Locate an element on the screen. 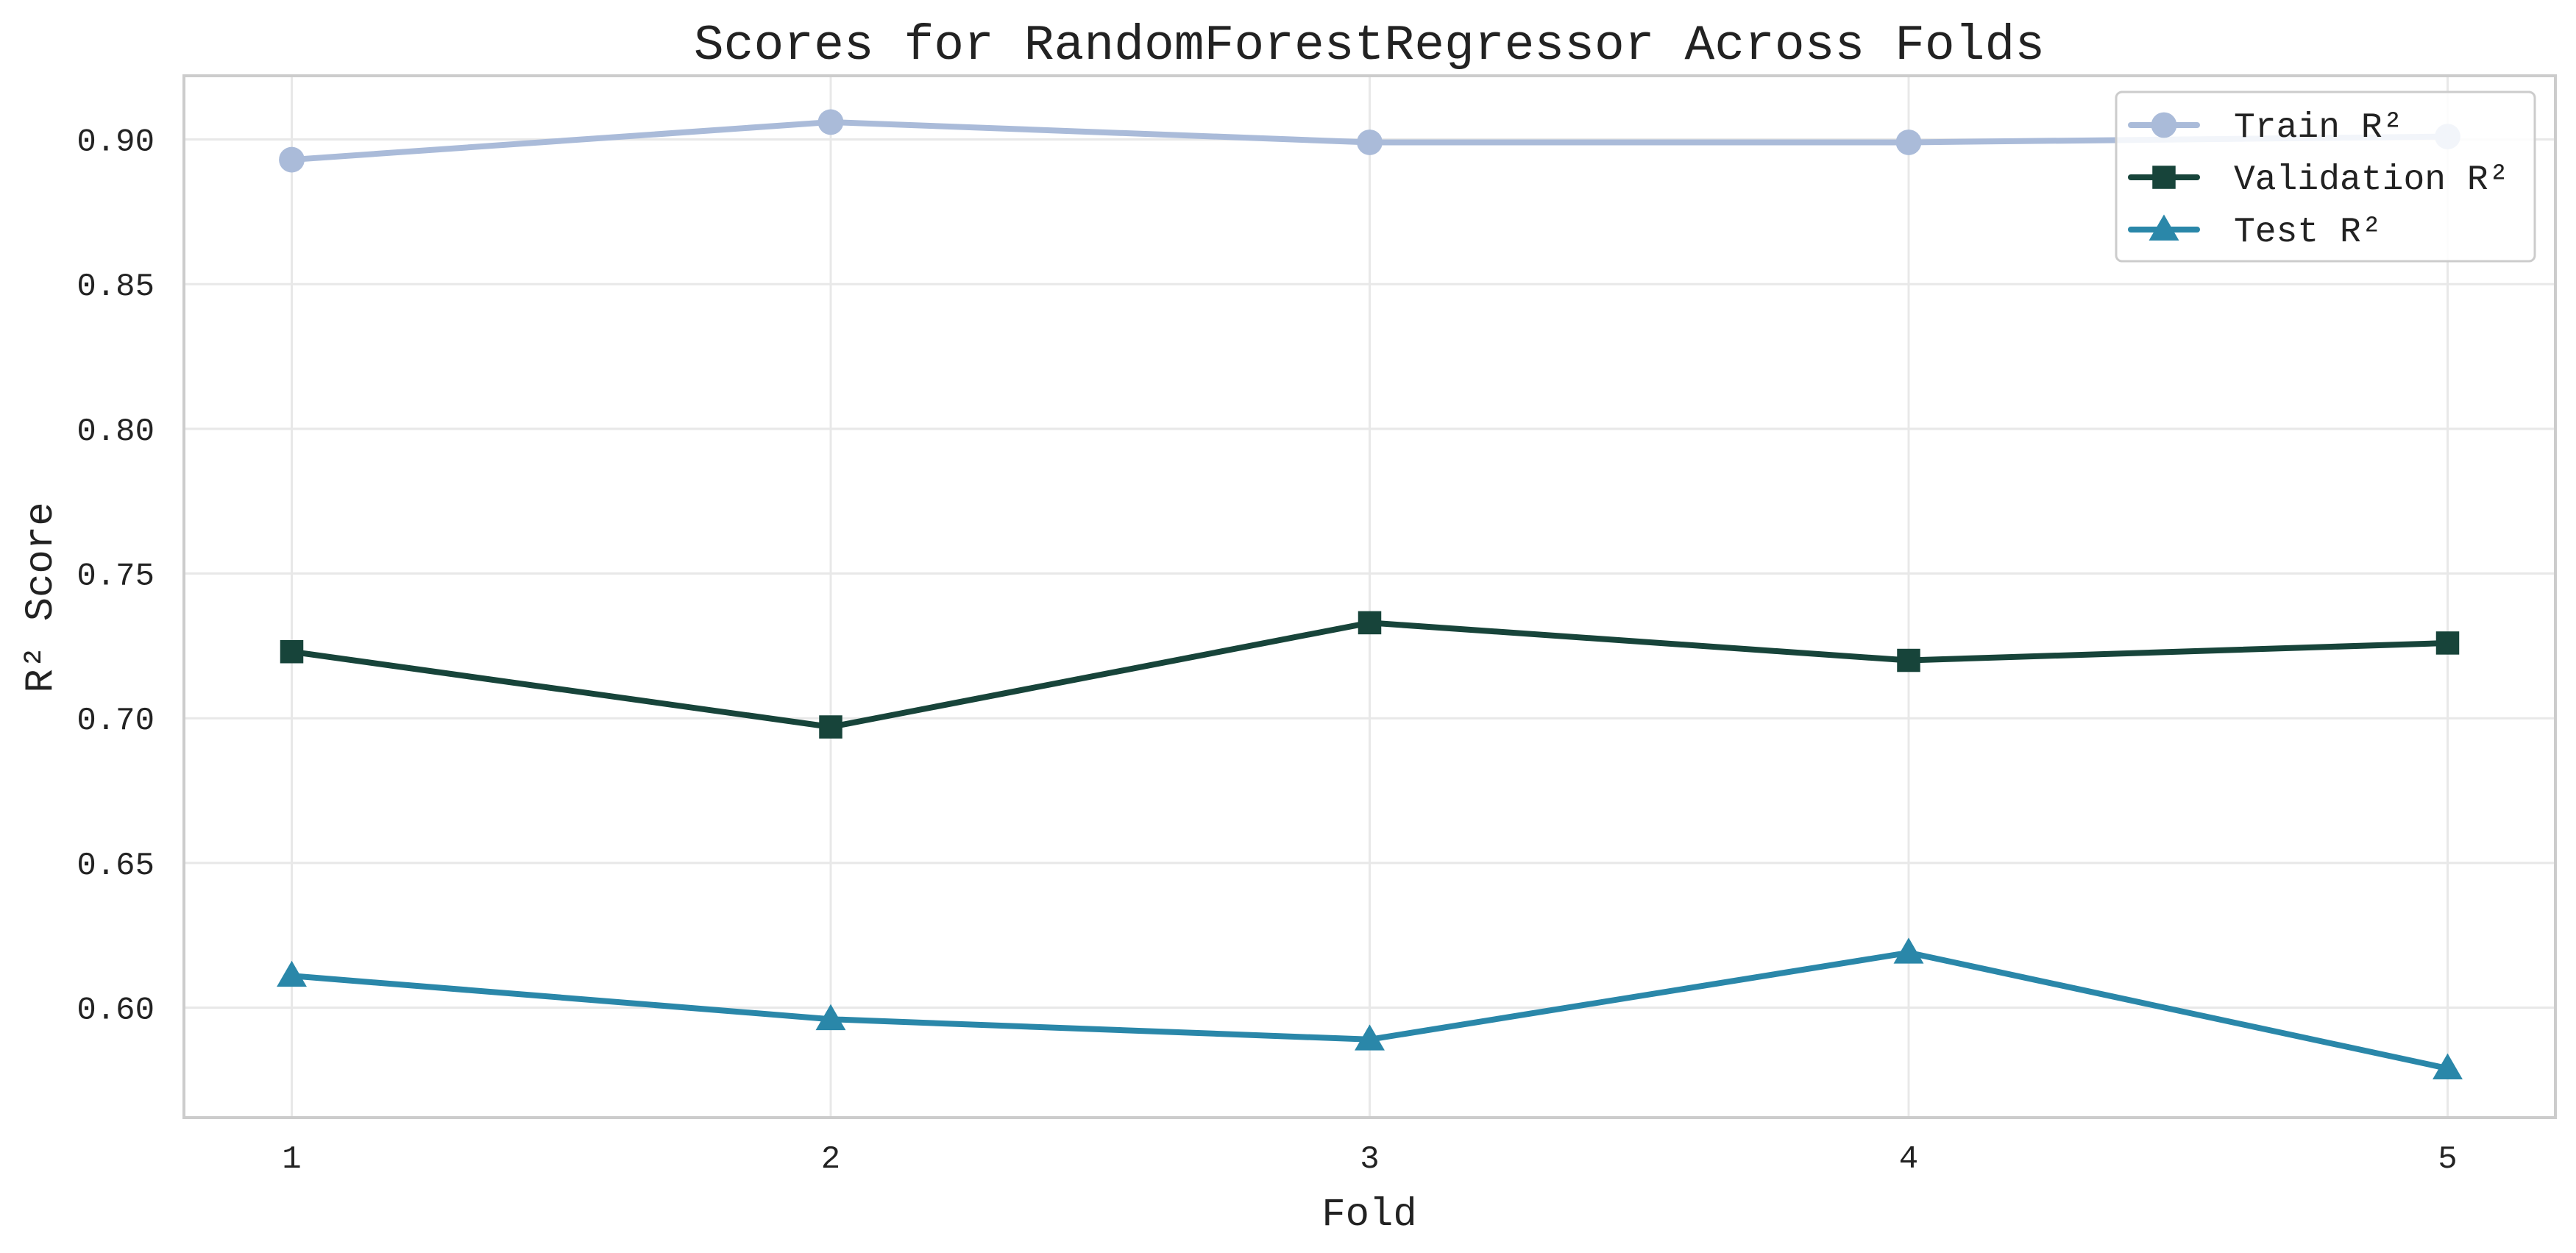  x-tick-label: 5 is located at coordinates (2447, 1159).